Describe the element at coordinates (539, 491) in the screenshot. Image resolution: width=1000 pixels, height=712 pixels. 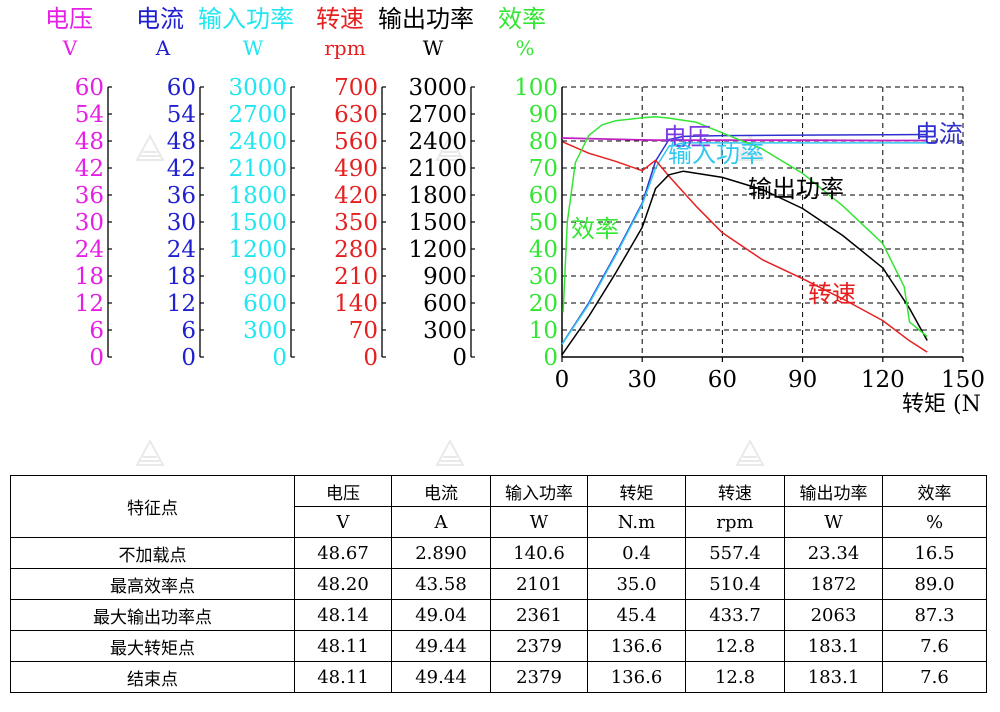
I see `header-input-power: 输入功率` at that location.